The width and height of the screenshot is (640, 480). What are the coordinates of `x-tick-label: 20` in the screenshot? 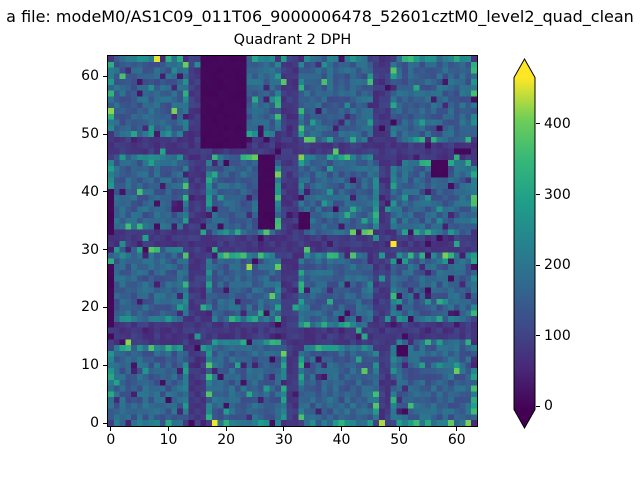 It's located at (226, 440).